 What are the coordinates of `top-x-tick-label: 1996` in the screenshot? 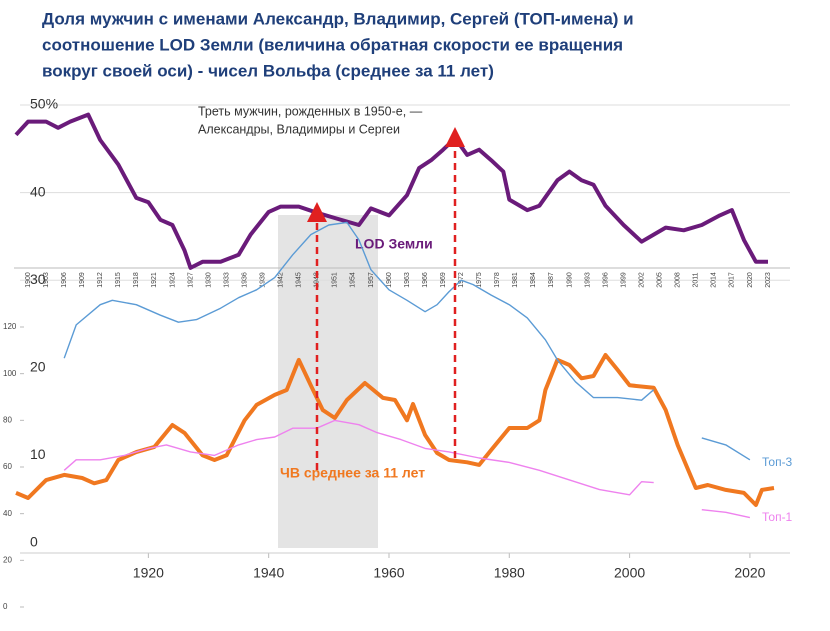 It's located at (605, 280).